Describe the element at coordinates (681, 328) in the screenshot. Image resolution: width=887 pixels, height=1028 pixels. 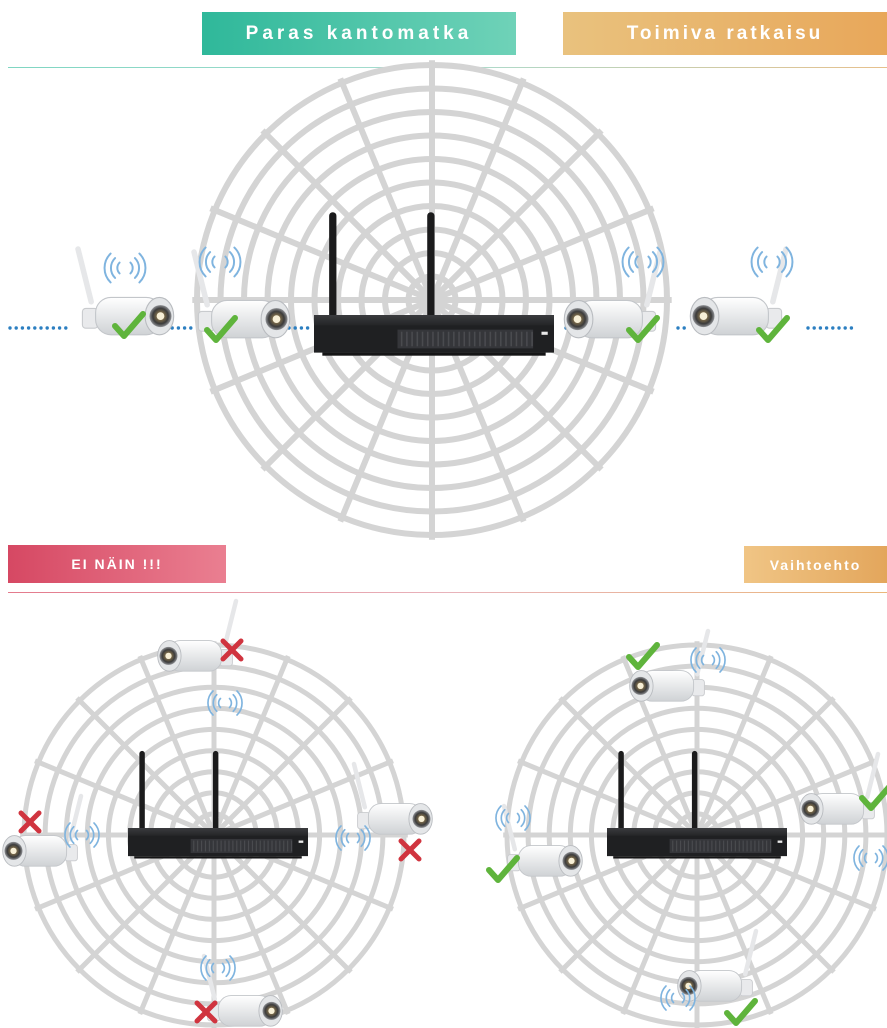
I see `dots-right` at that location.